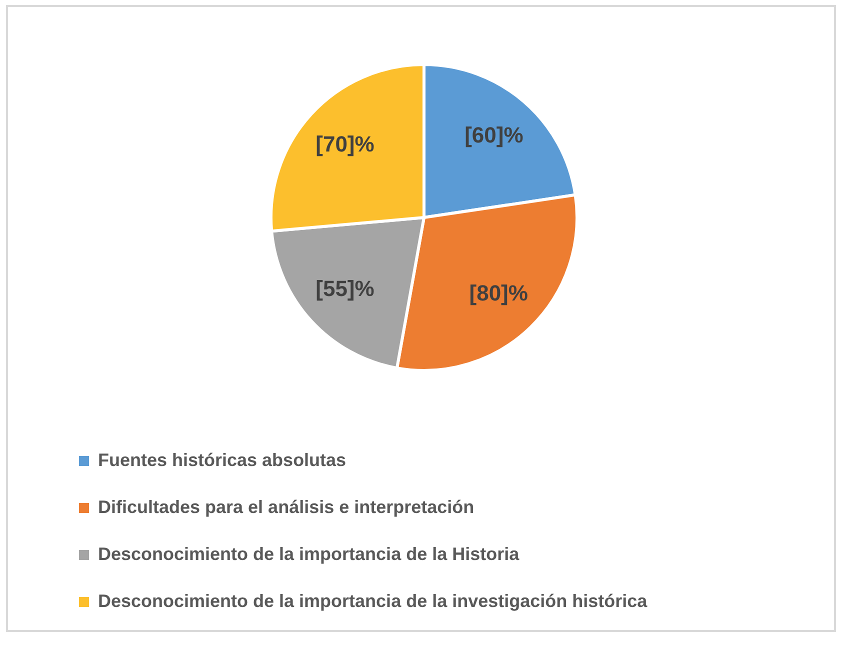  What do you see at coordinates (286, 506) in the screenshot?
I see `legend-label: Dificultades para el análisis e interpretación` at bounding box center [286, 506].